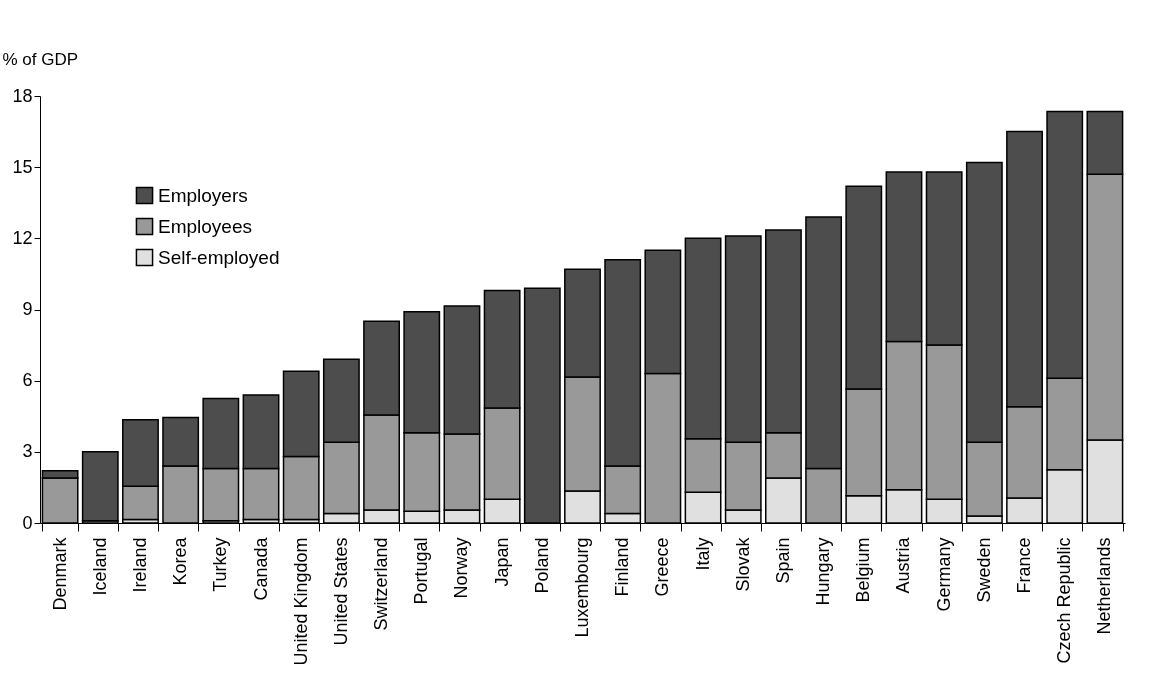  I want to click on x-tick-label: France, so click(1024, 565).